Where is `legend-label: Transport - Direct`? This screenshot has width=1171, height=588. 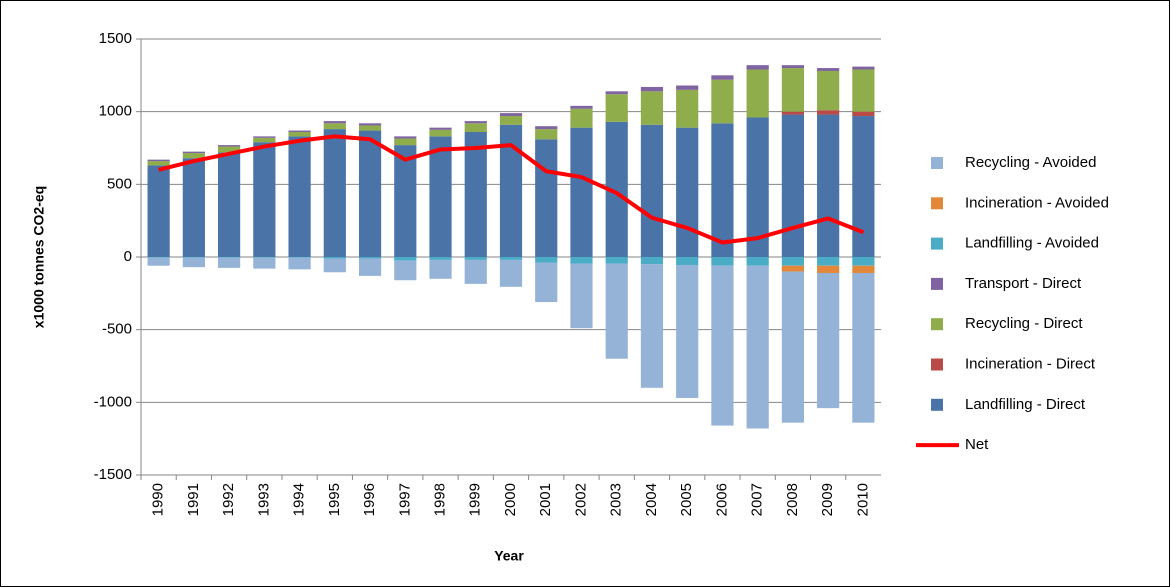
legend-label: Transport - Direct is located at coordinates (1023, 283).